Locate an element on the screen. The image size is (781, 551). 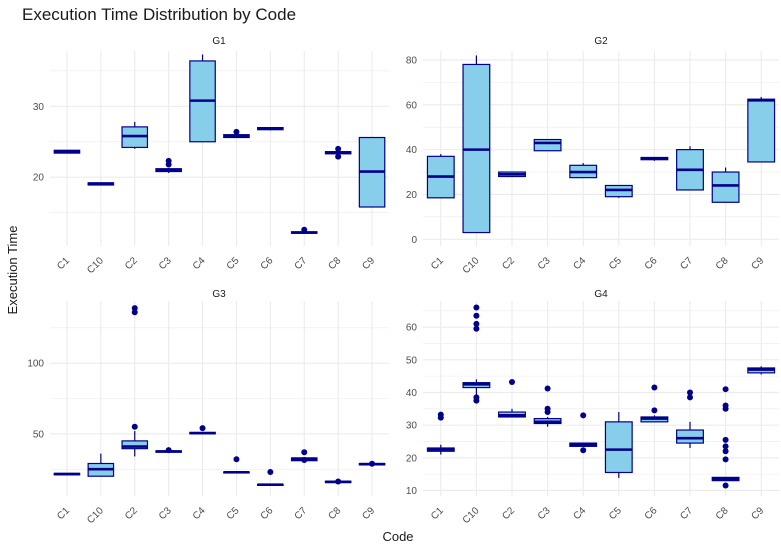
chart-title: Execution Time Distribution by Code is located at coordinates (159, 14).